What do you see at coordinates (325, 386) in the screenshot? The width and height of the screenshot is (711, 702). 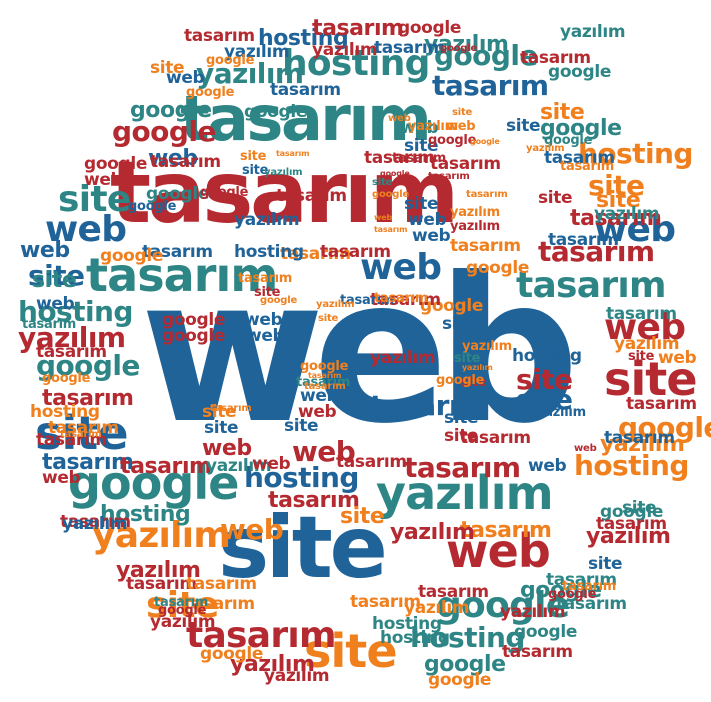 I see `word-tasarim-nano-2: tasarım` at bounding box center [325, 386].